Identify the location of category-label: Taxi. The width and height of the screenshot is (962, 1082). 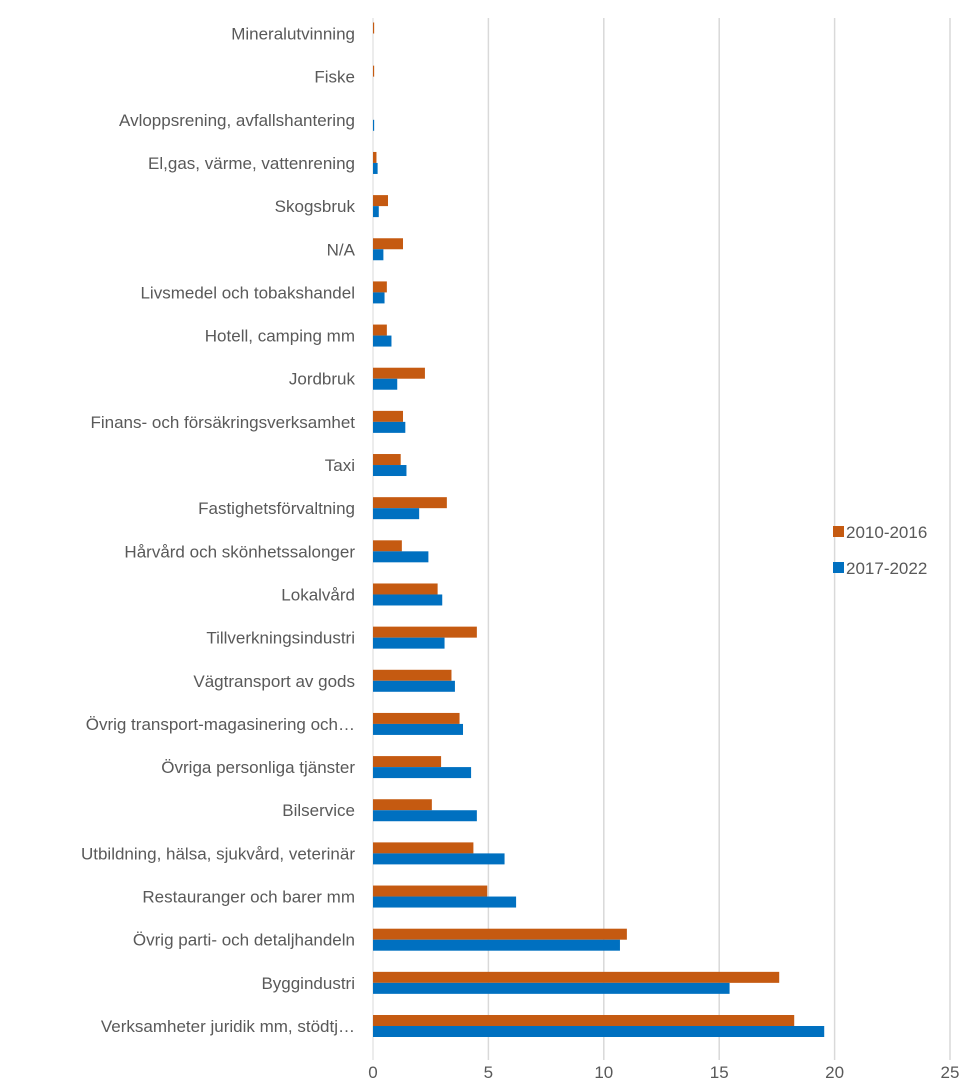
(340, 465).